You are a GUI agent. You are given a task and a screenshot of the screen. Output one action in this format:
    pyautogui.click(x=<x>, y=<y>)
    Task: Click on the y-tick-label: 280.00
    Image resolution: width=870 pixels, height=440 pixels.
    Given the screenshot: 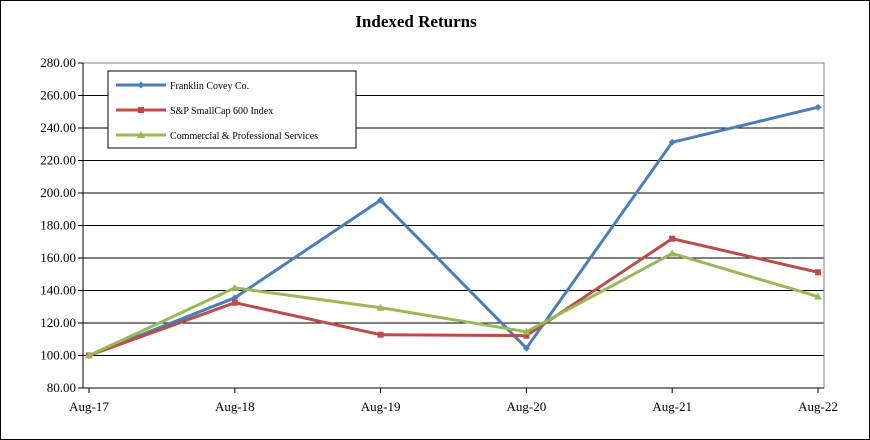 What is the action you would take?
    pyautogui.click(x=58, y=62)
    